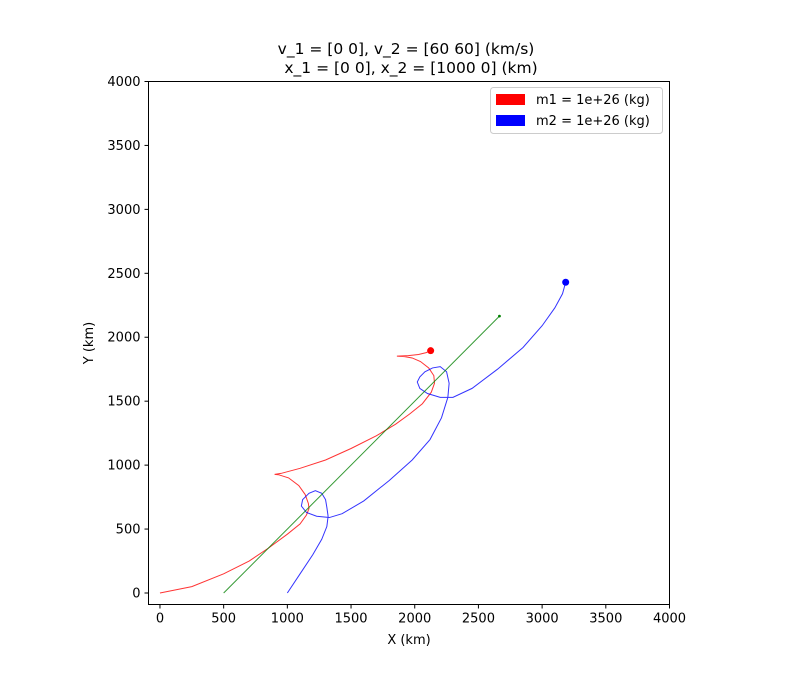  I want to click on m2-trajectory-end-marker, so click(566, 282).